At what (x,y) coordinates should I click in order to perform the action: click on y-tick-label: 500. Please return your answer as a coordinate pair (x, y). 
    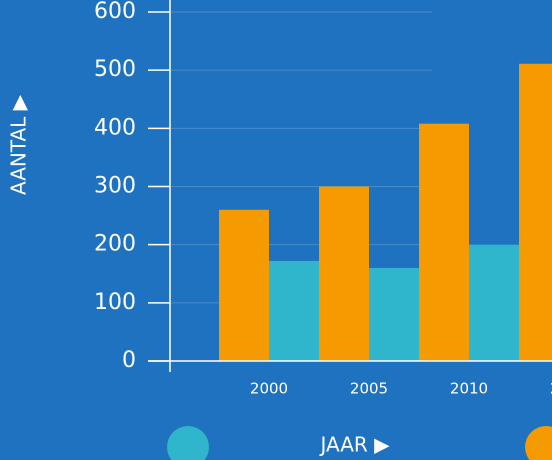
    Looking at the image, I should click on (115, 69).